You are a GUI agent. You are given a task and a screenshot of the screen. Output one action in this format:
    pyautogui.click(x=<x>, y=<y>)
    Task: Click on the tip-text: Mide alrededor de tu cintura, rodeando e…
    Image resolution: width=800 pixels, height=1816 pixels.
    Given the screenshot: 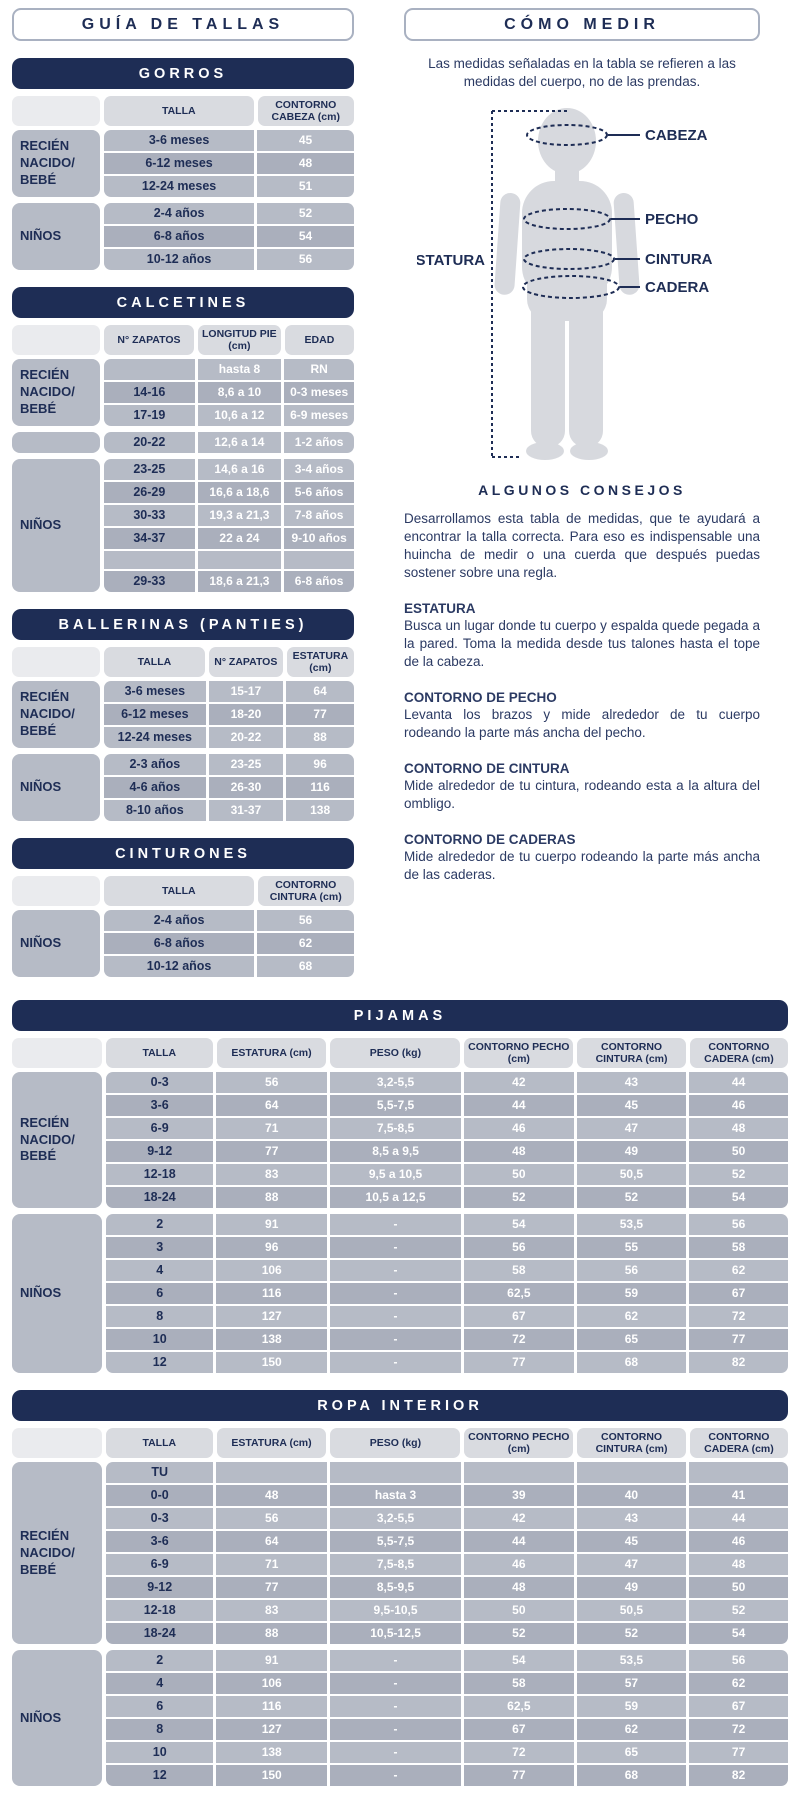 What is the action you would take?
    pyautogui.click(x=582, y=794)
    